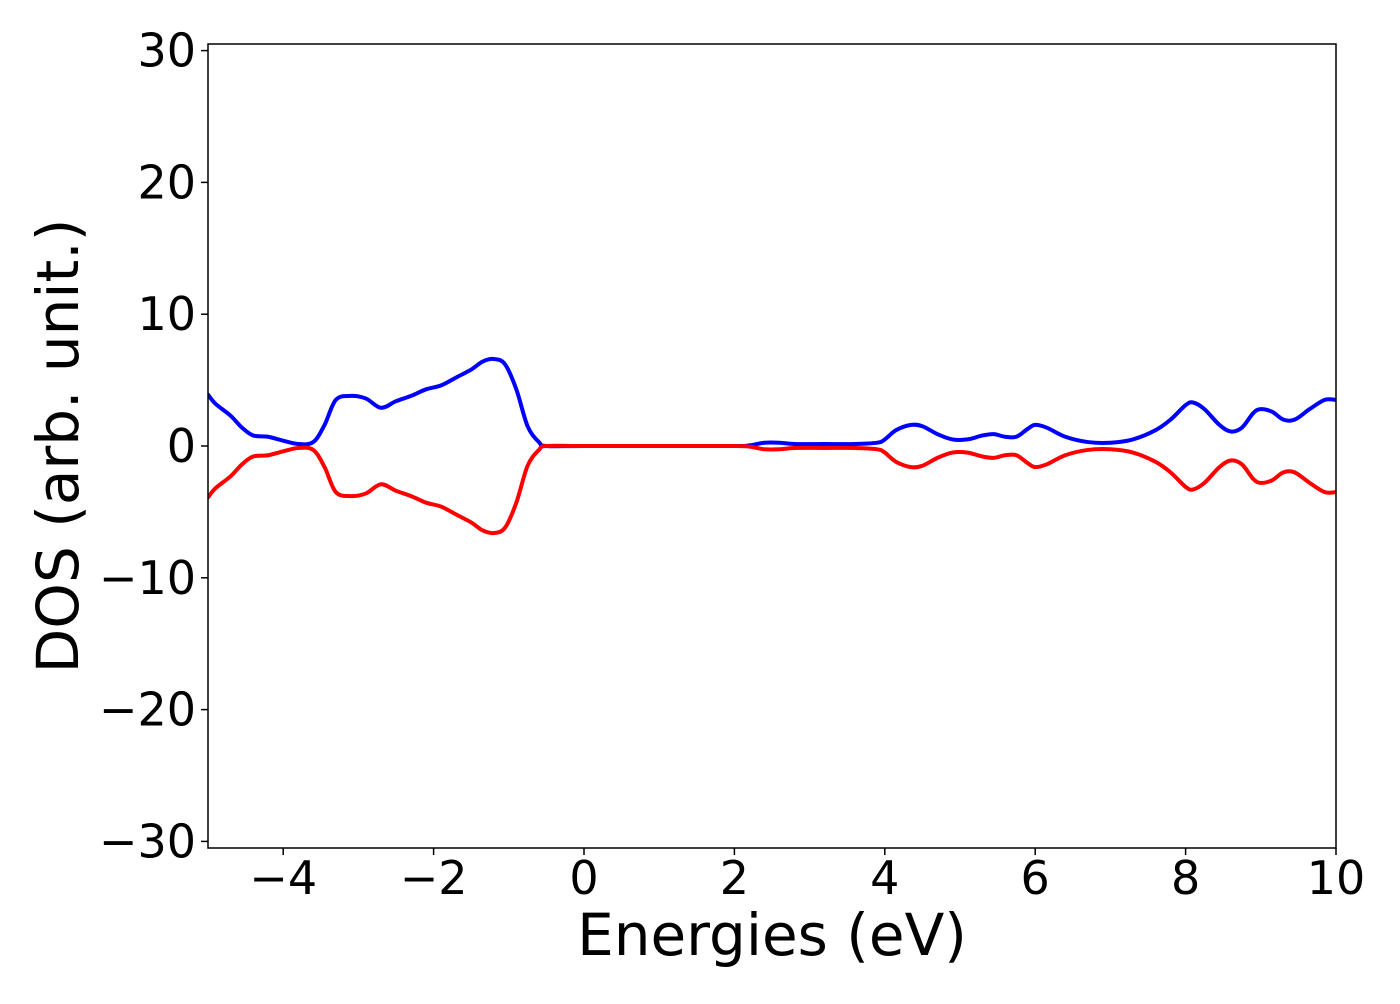 The image size is (1400, 1004). What do you see at coordinates (166, 51) in the screenshot?
I see `y-tick-label: 30` at bounding box center [166, 51].